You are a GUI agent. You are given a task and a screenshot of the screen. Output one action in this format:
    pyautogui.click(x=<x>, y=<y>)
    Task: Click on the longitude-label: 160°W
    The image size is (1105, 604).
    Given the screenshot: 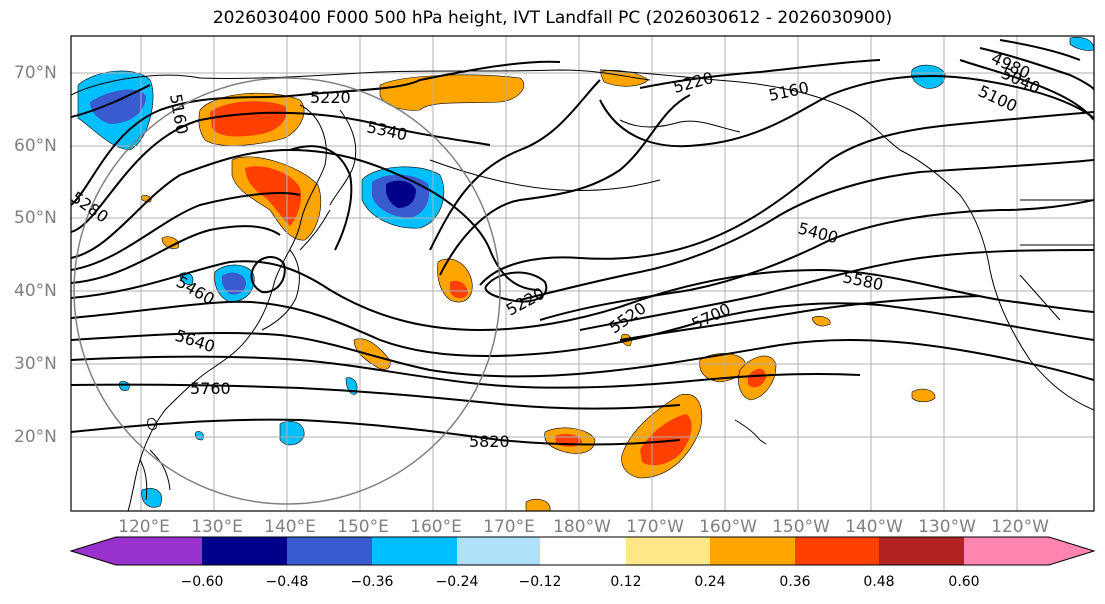 What is the action you would take?
    pyautogui.click(x=728, y=527)
    